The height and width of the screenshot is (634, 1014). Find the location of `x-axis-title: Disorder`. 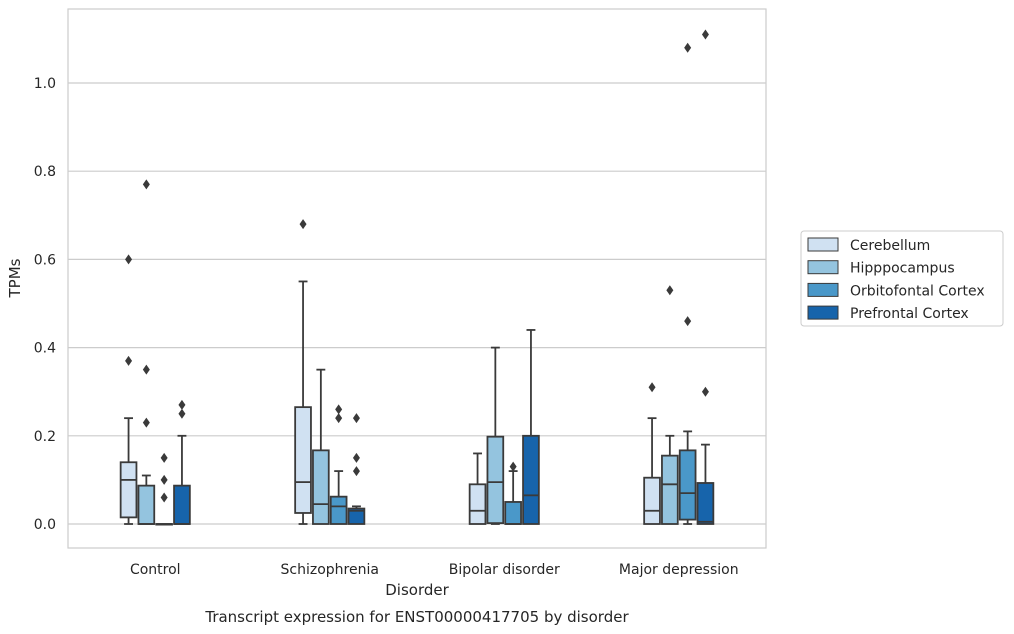

x-axis-title: Disorder is located at coordinates (417, 590).